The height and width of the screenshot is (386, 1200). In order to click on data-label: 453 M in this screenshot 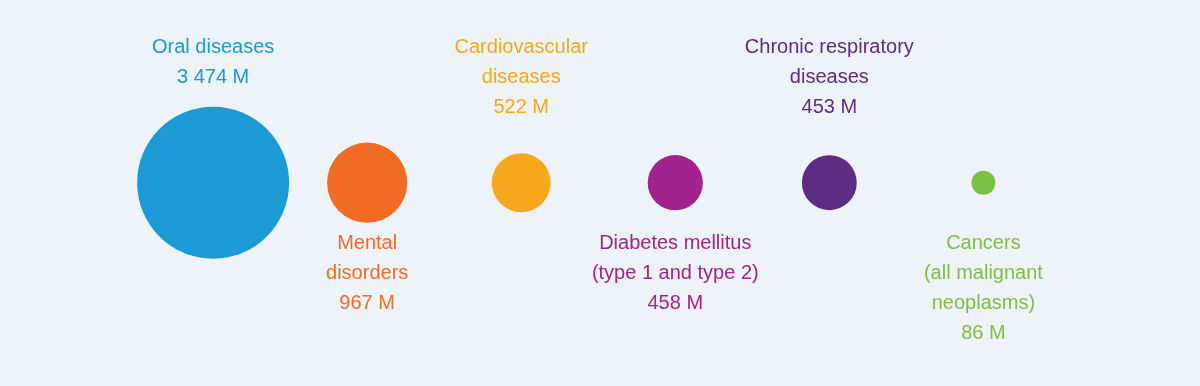, I will do `click(829, 105)`.